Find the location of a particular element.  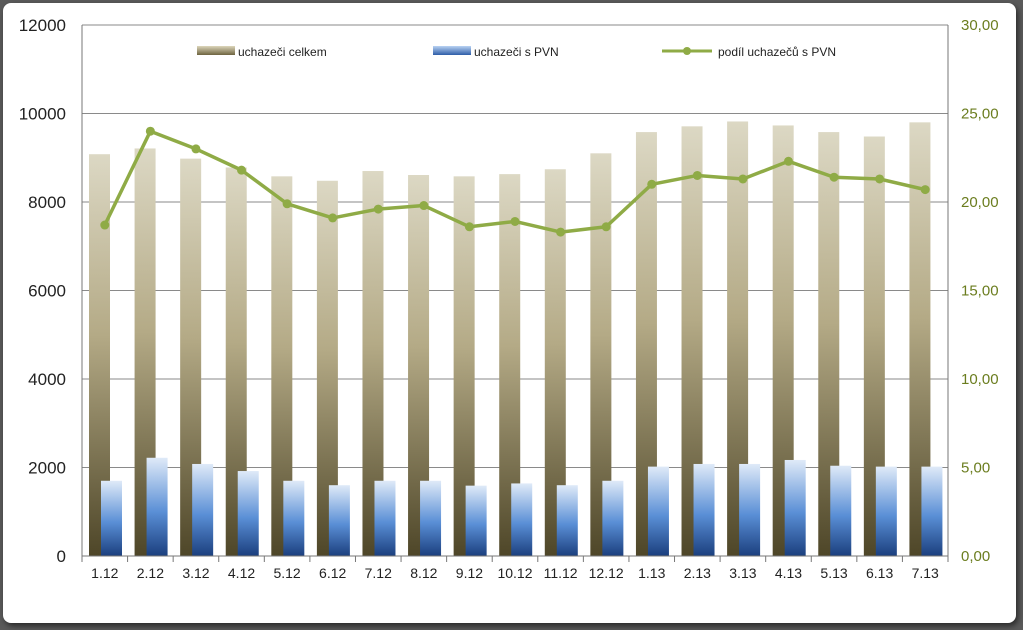

x-tick-label: 9.12 is located at coordinates (469, 573).